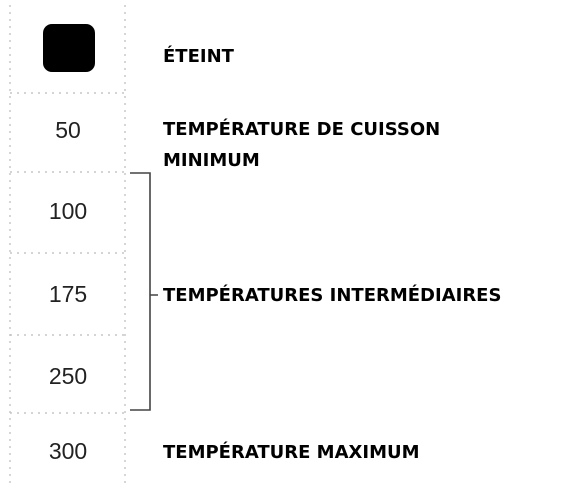 This screenshot has width=579, height=488. I want to click on dial-mark: 250, so click(68, 376).